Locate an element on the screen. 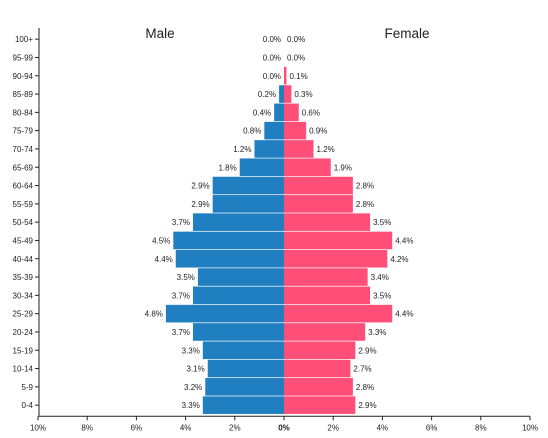 The width and height of the screenshot is (548, 438). male-value-label: 0.4% is located at coordinates (262, 112).